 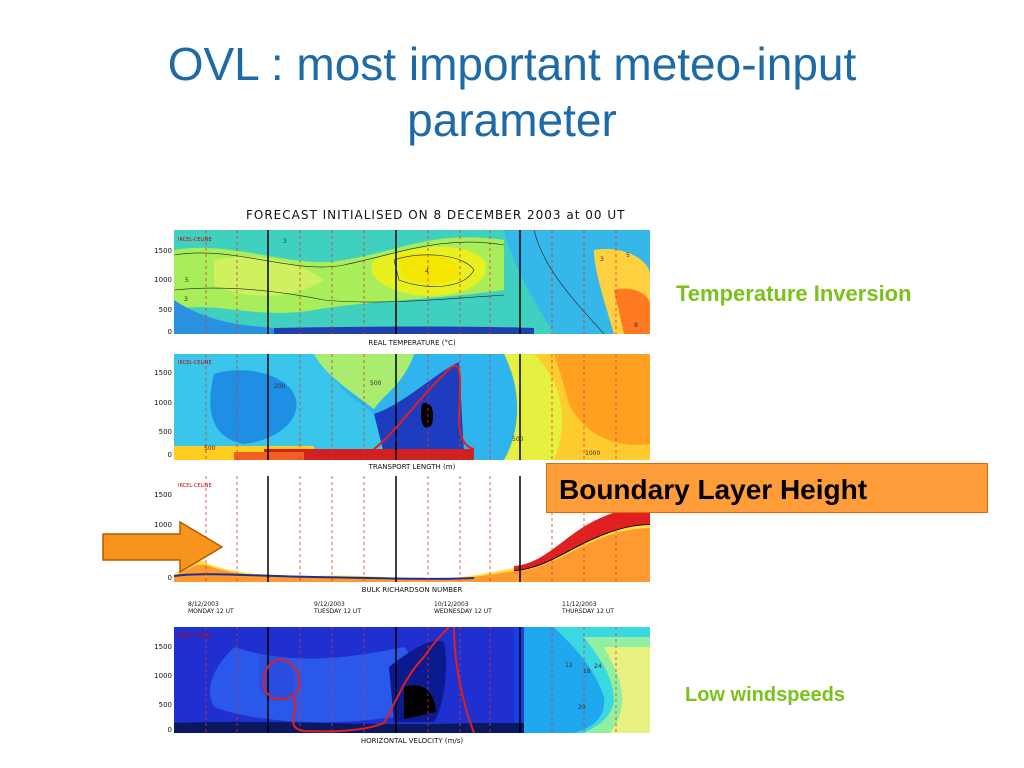 What do you see at coordinates (587, 671) in the screenshot?
I see `contour-label: 18` at bounding box center [587, 671].